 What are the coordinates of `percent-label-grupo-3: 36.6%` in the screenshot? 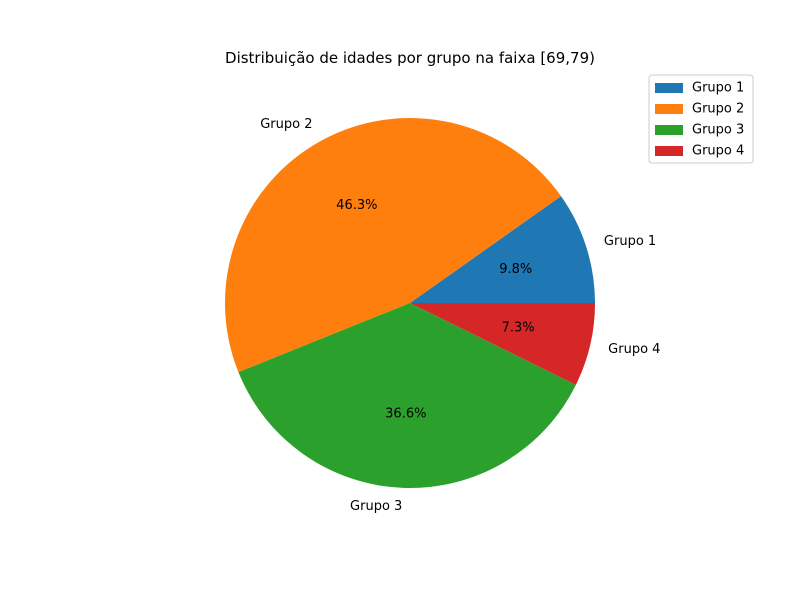 It's located at (405, 413).